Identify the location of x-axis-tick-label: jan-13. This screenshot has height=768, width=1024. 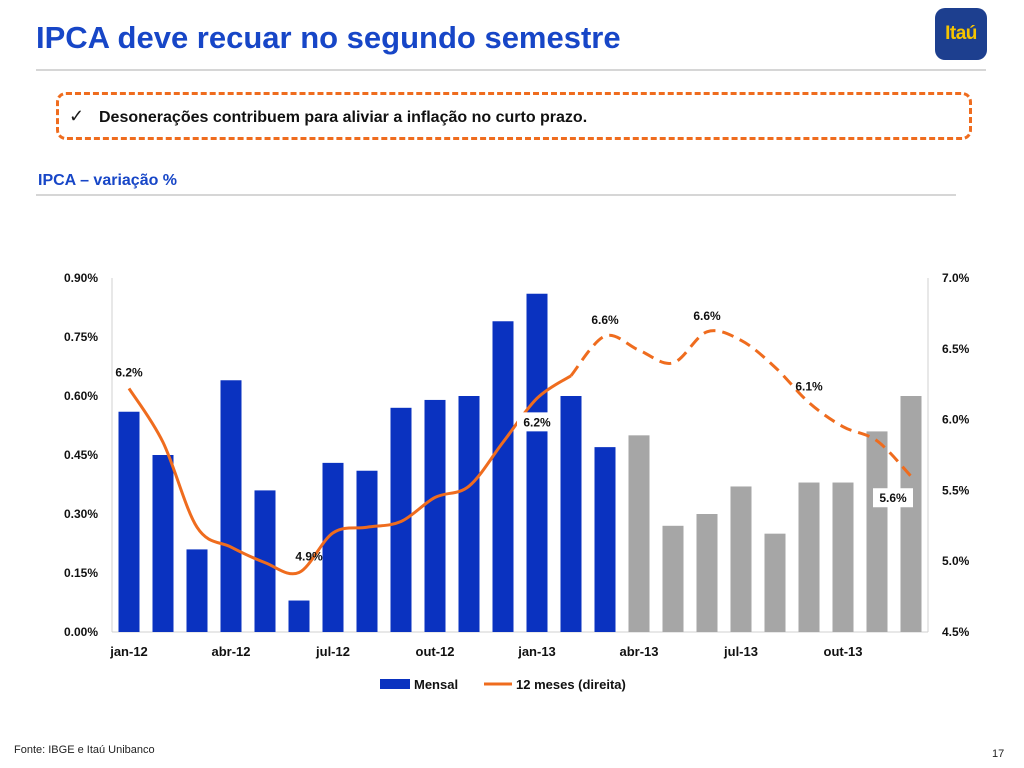
(536, 651).